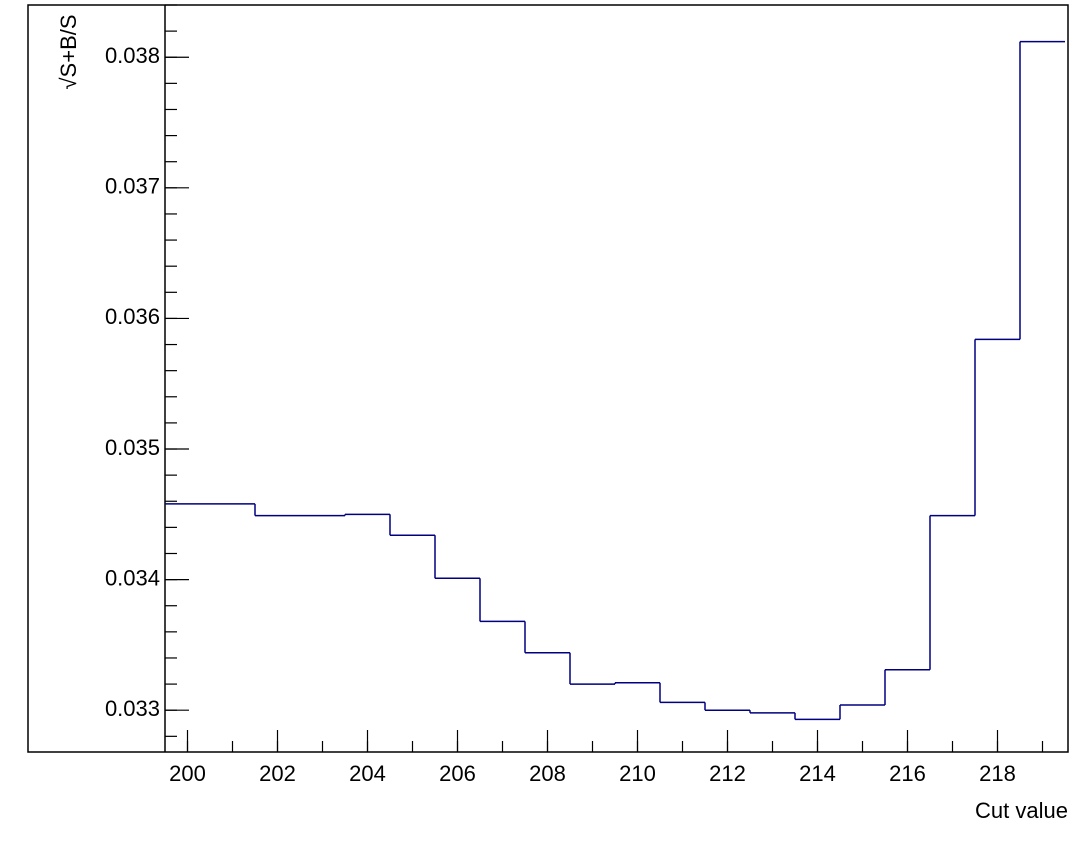 The image size is (1076, 843). What do you see at coordinates (367, 773) in the screenshot?
I see `x-tick-label: 204` at bounding box center [367, 773].